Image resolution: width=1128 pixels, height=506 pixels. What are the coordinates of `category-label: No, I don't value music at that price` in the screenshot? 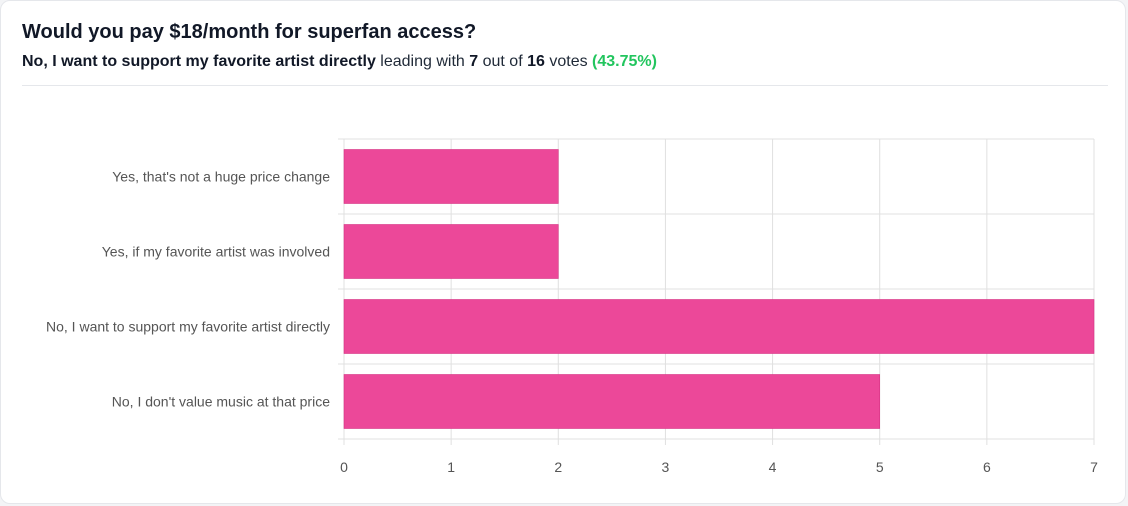 It's located at (221, 402).